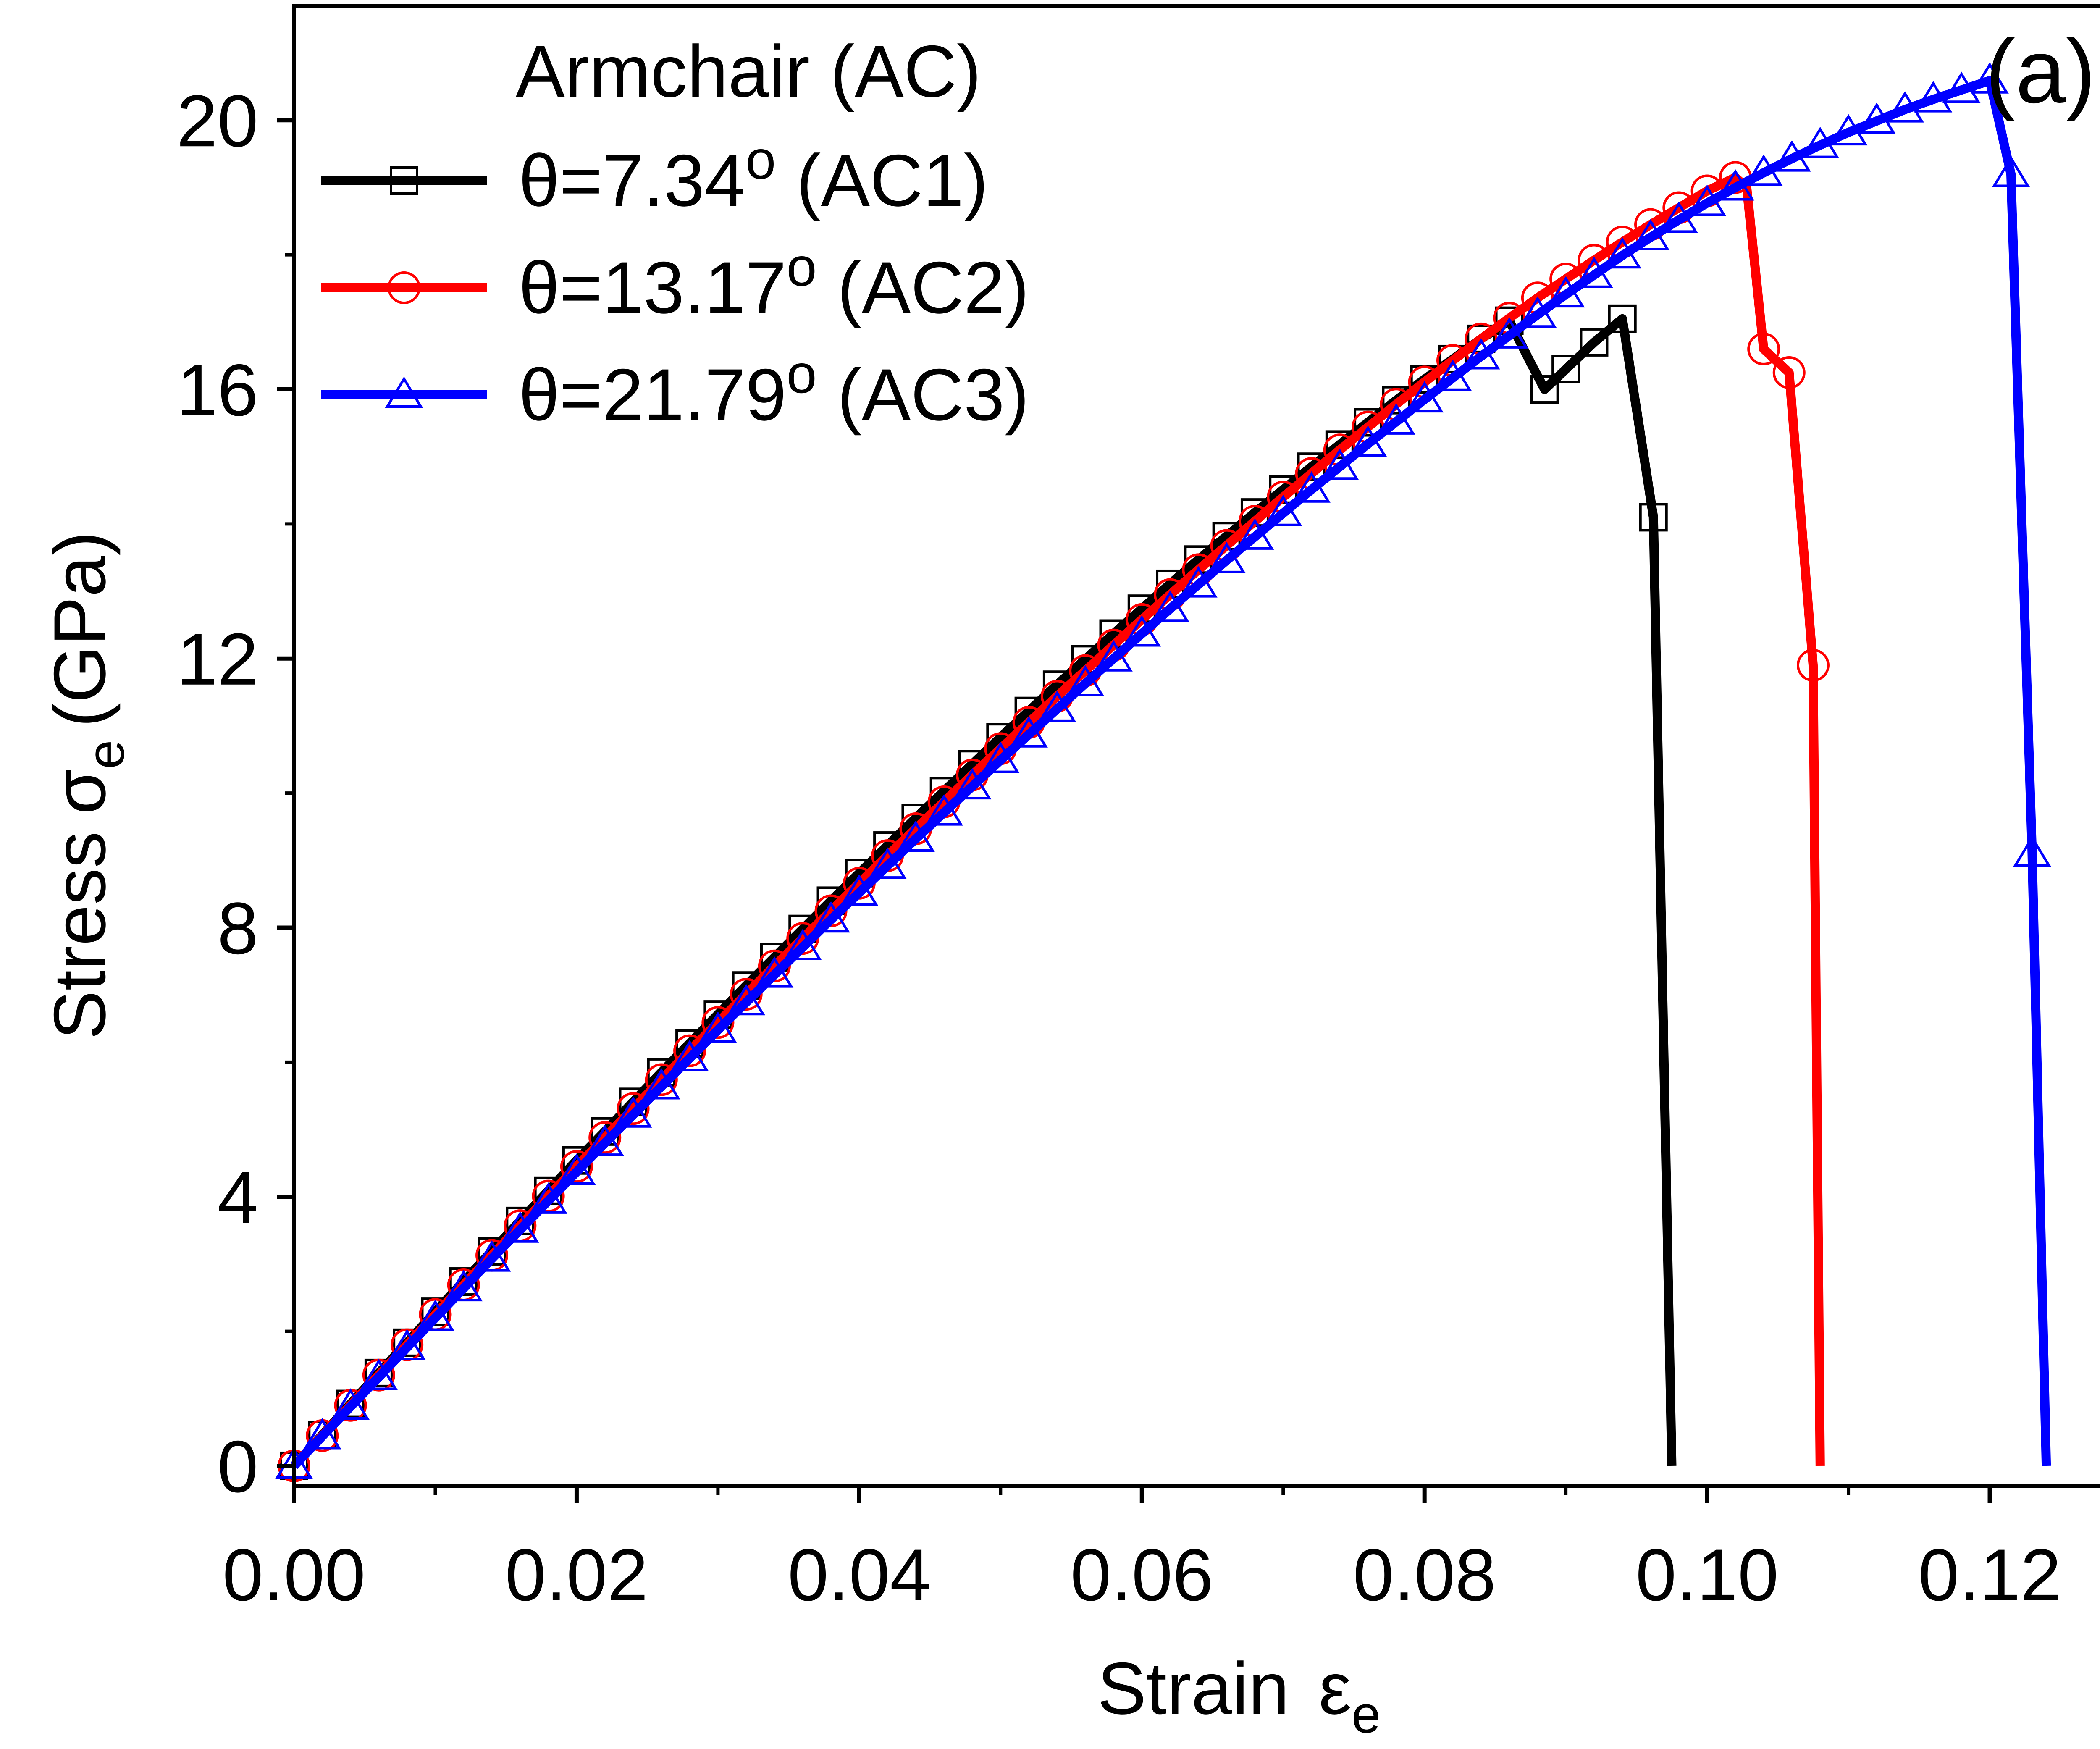 This screenshot has width=2100, height=1749. I want to click on legend-label-tail: (AC1), so click(882, 181).